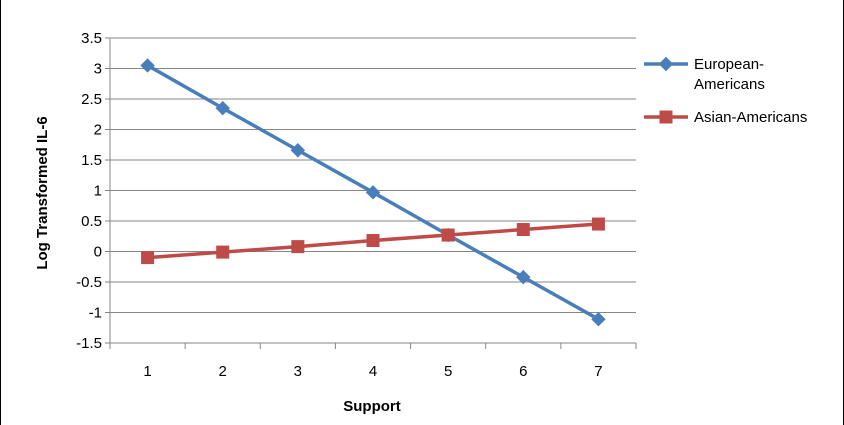 The image size is (844, 425). What do you see at coordinates (729, 84) in the screenshot?
I see `legend-label: Americans` at bounding box center [729, 84].